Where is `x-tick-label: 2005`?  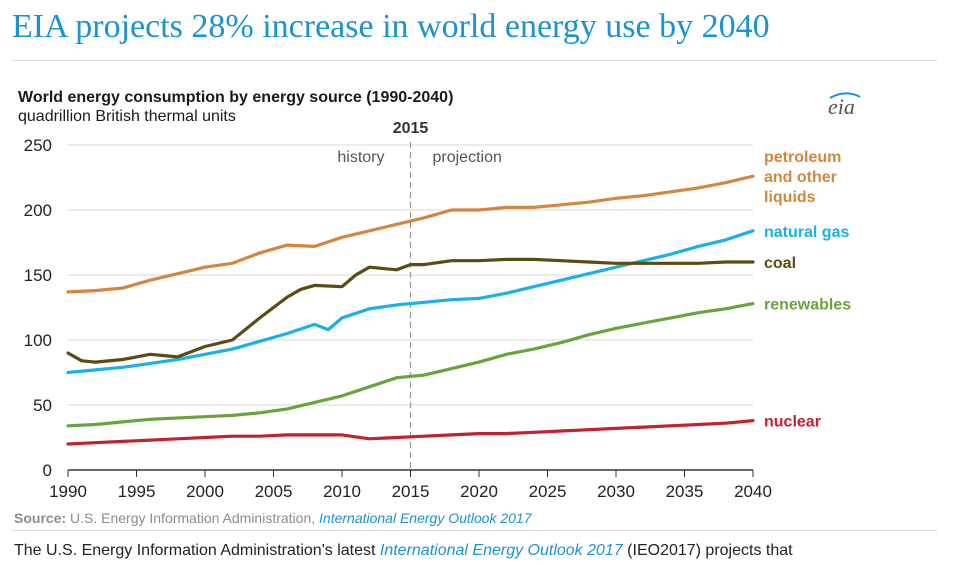 x-tick-label: 2005 is located at coordinates (274, 491).